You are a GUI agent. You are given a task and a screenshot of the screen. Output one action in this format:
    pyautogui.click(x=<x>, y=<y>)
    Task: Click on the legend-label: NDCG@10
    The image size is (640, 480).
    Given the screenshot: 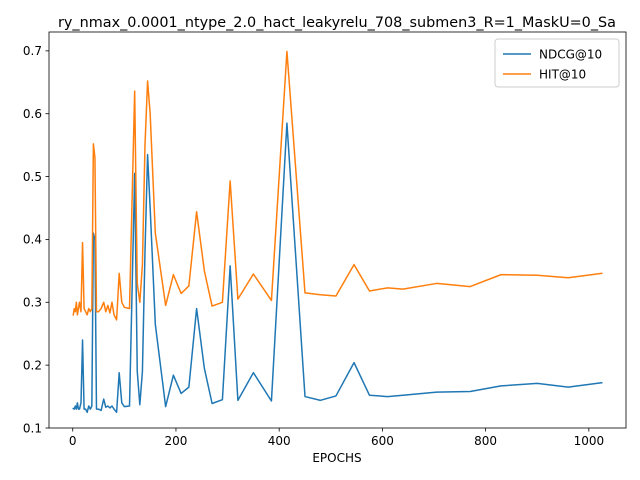 What is the action you would take?
    pyautogui.click(x=570, y=54)
    